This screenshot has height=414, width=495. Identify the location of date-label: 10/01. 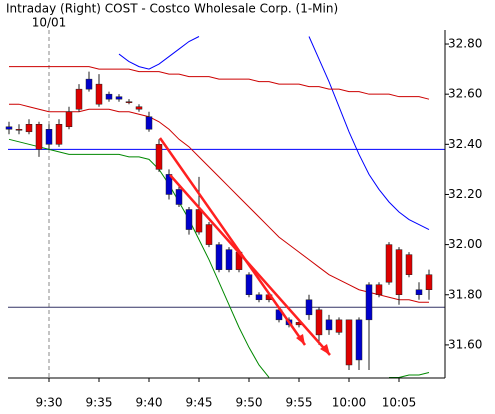
(49, 23).